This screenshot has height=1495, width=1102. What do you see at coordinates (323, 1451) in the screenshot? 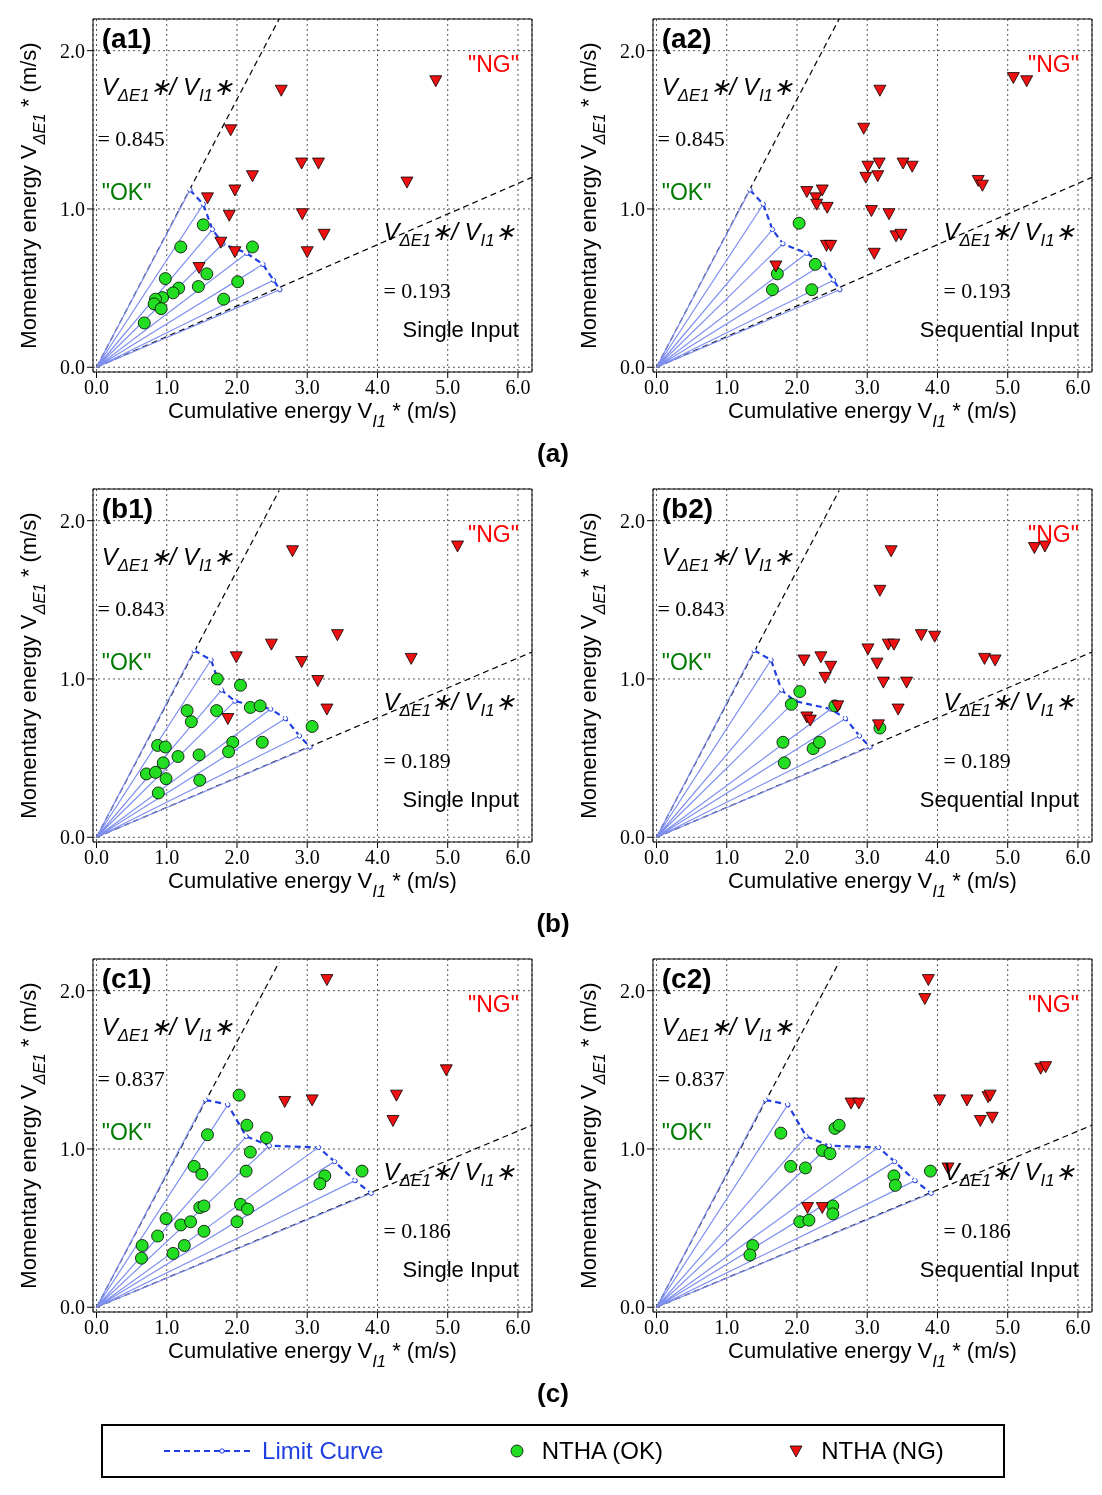
I see `legend-label: Limit Curve` at bounding box center [323, 1451].